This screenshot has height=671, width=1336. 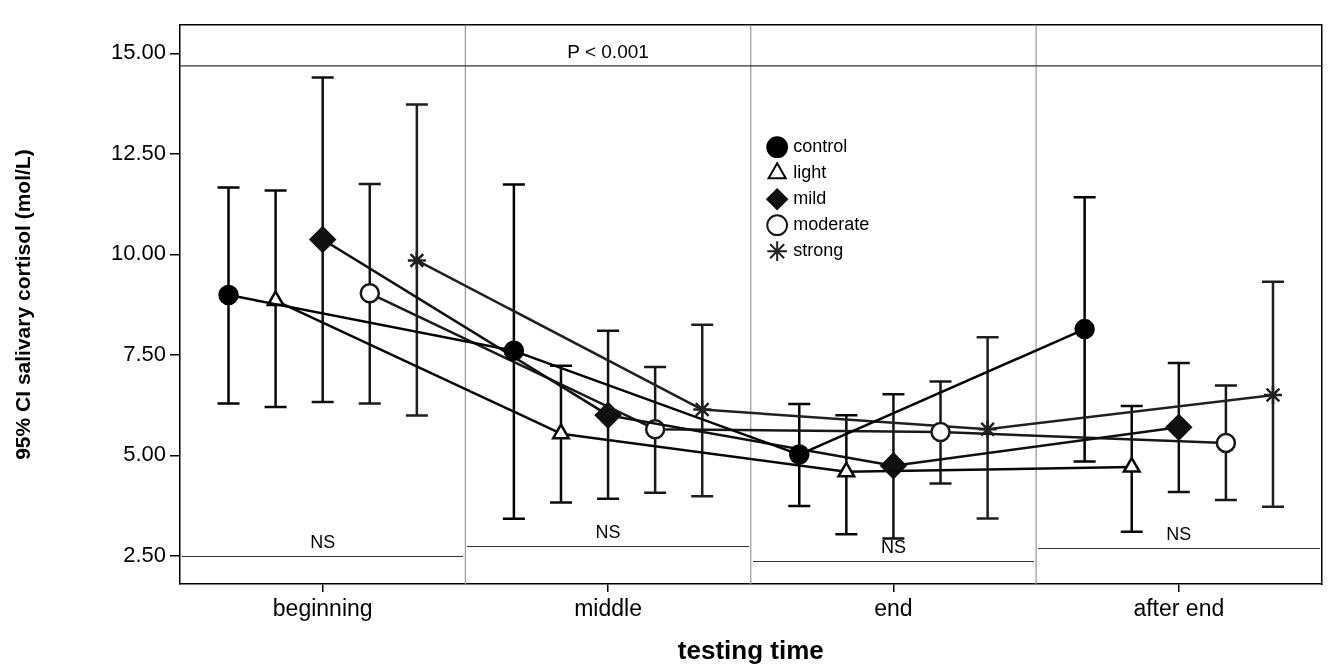 I want to click on legend-label: strong, so click(x=818, y=250).